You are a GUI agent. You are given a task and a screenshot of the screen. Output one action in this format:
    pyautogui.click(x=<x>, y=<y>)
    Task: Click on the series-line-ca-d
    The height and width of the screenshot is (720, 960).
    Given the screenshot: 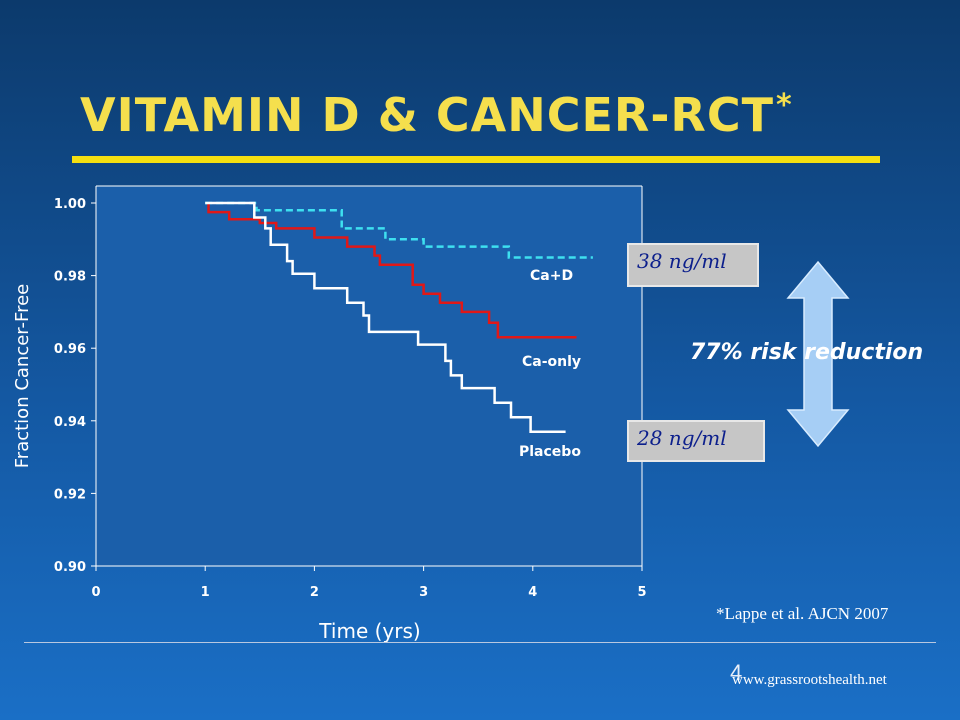 What is the action you would take?
    pyautogui.click(x=399, y=230)
    